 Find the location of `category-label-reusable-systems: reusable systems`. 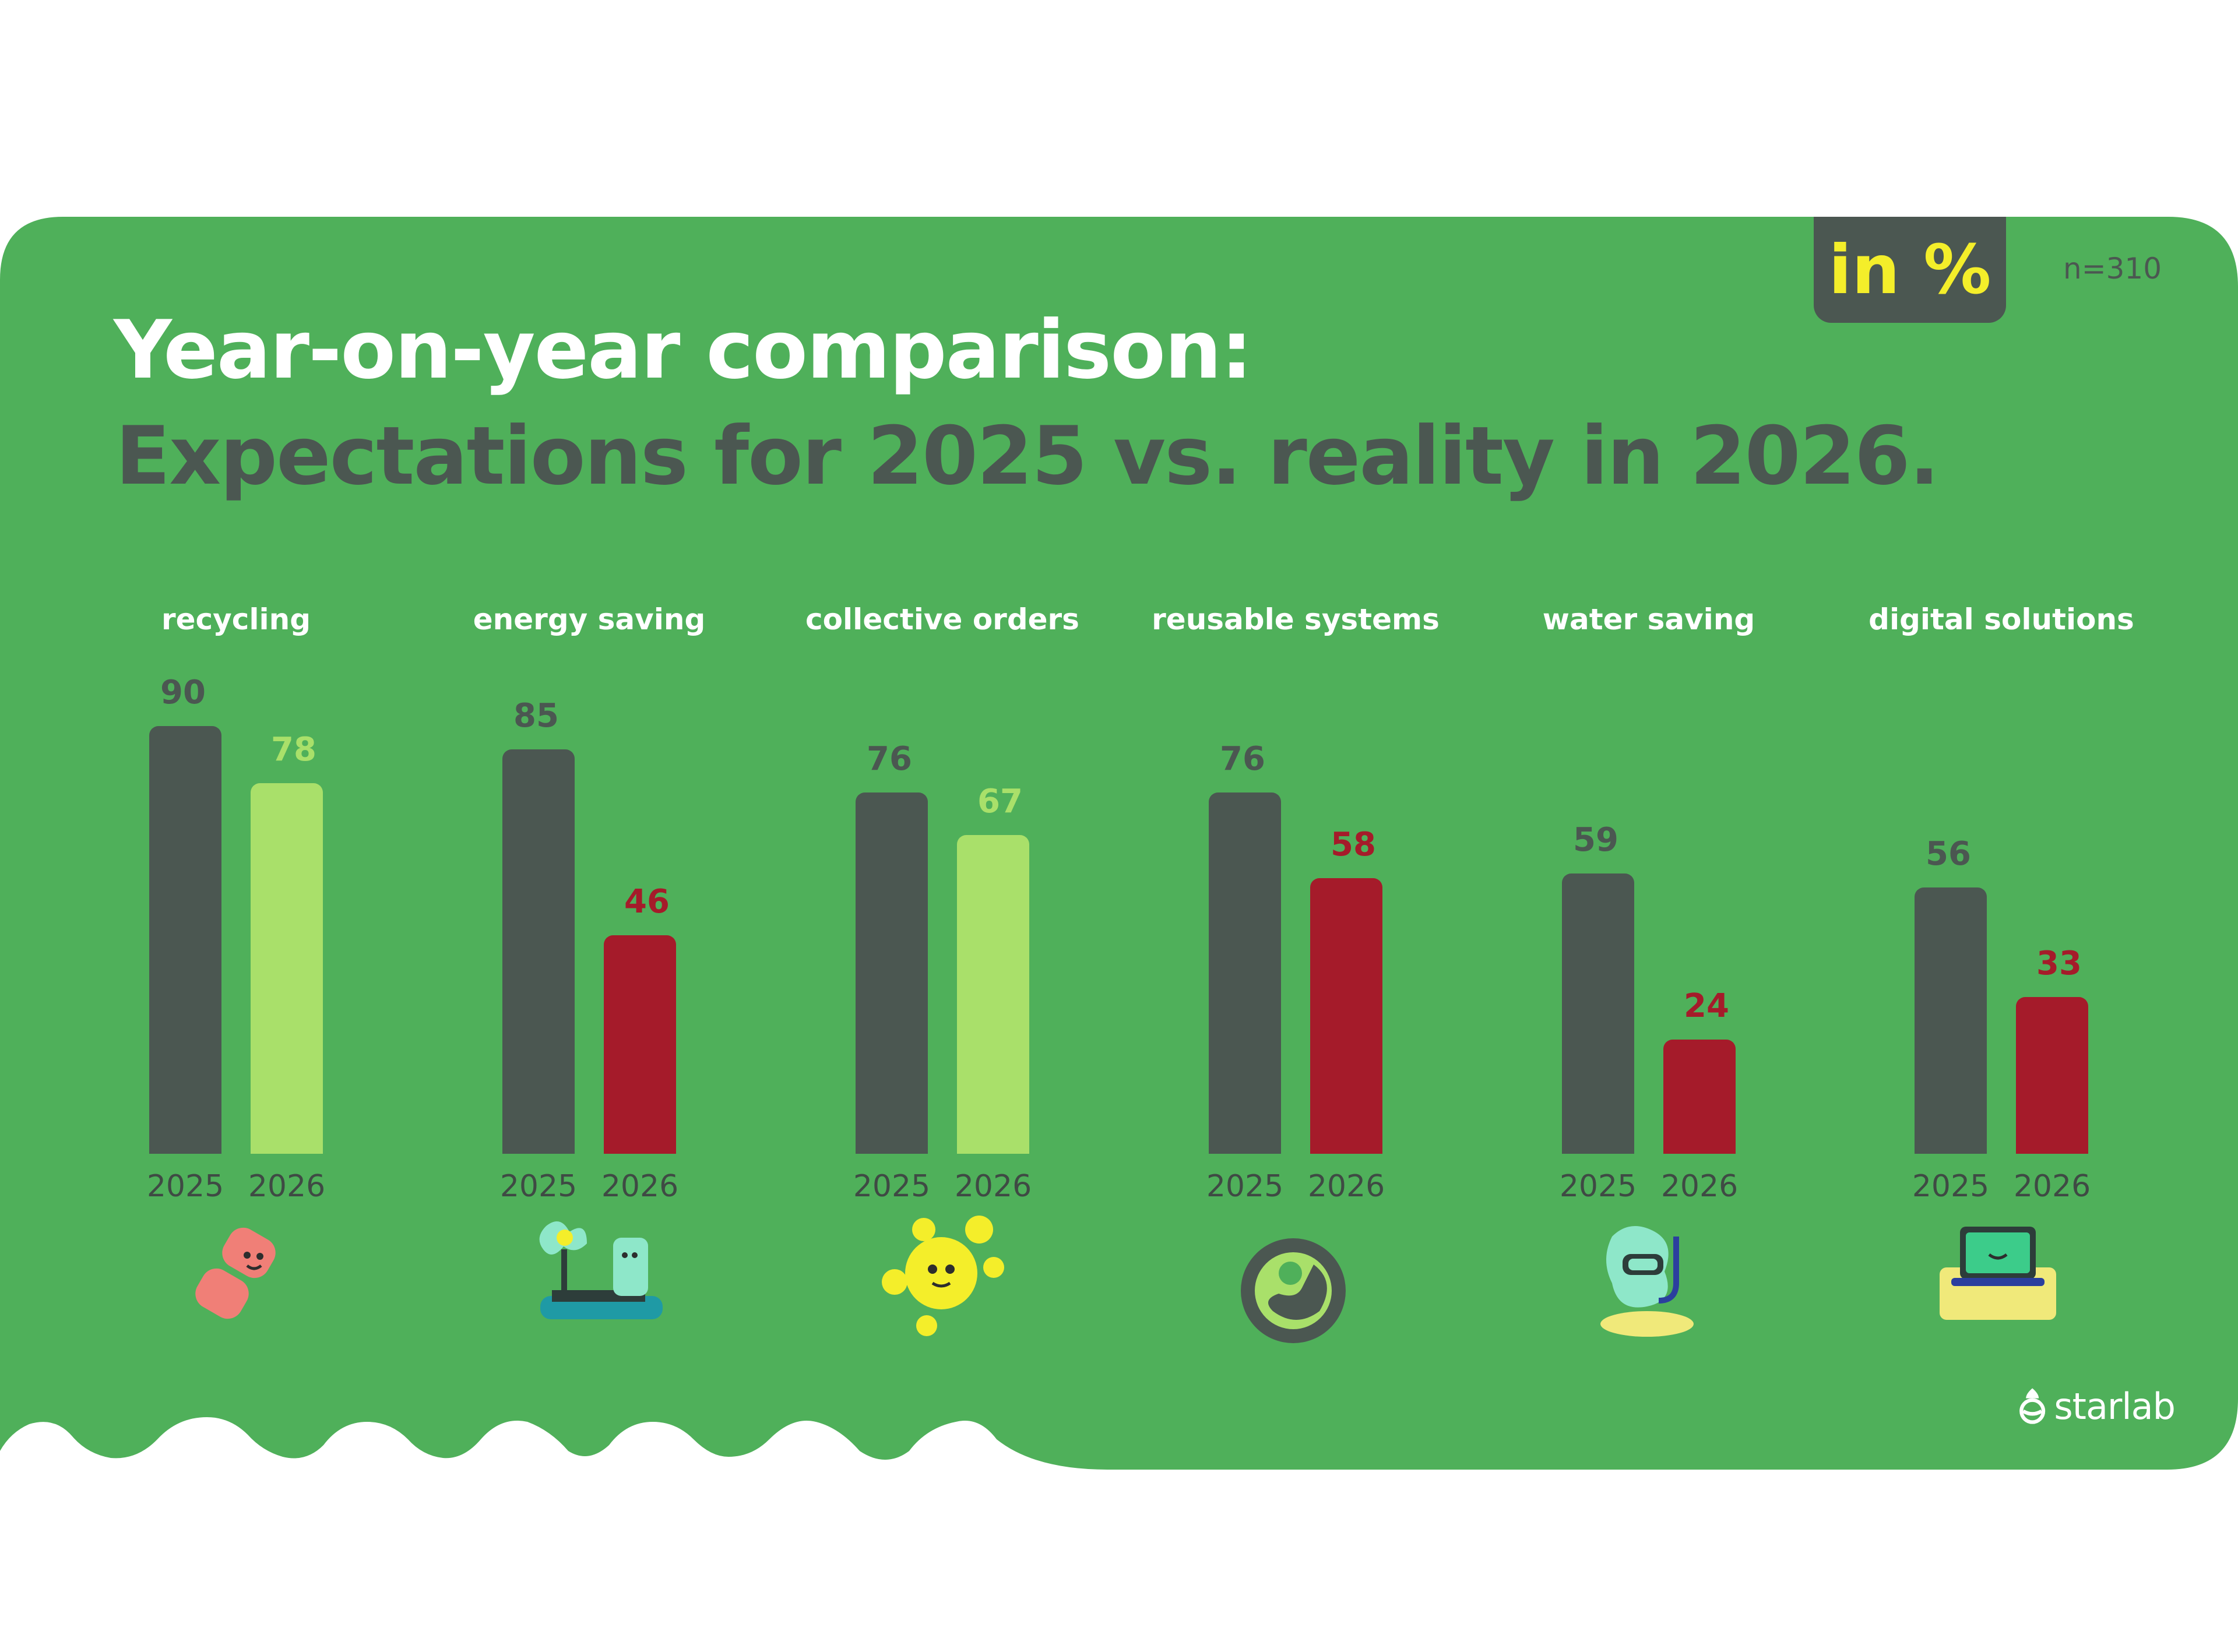

category-label-reusable-systems: reusable systems is located at coordinates (1296, 619).